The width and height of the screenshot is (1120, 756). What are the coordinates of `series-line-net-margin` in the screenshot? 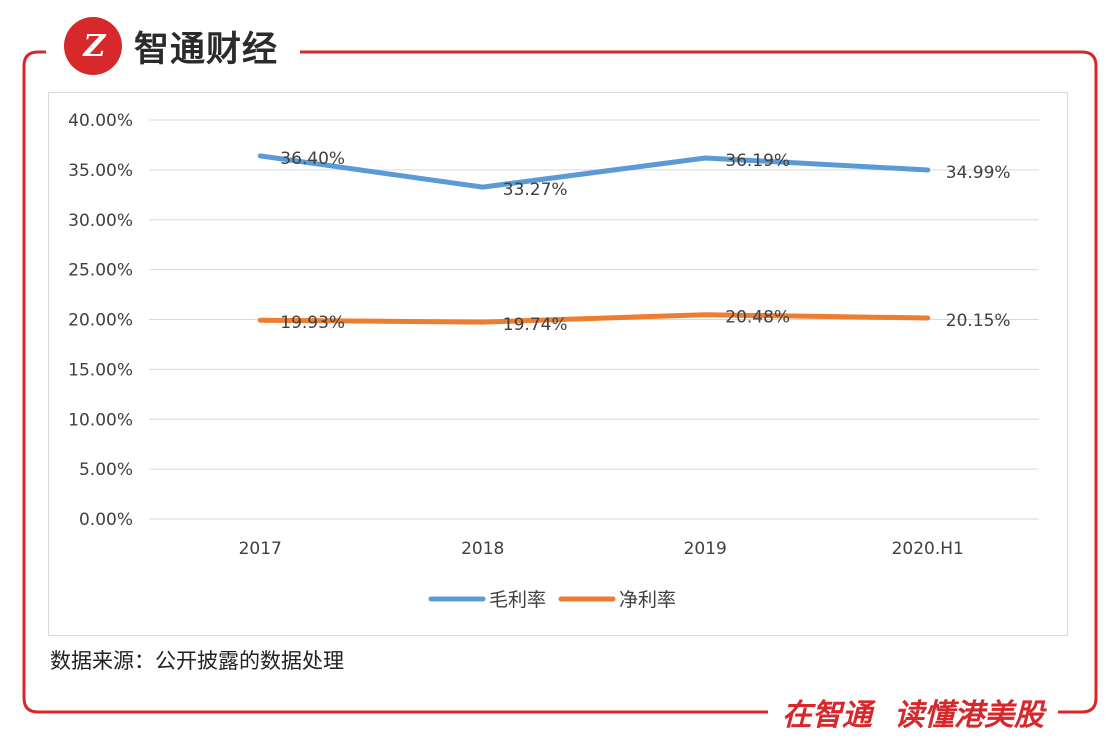 It's located at (594, 318).